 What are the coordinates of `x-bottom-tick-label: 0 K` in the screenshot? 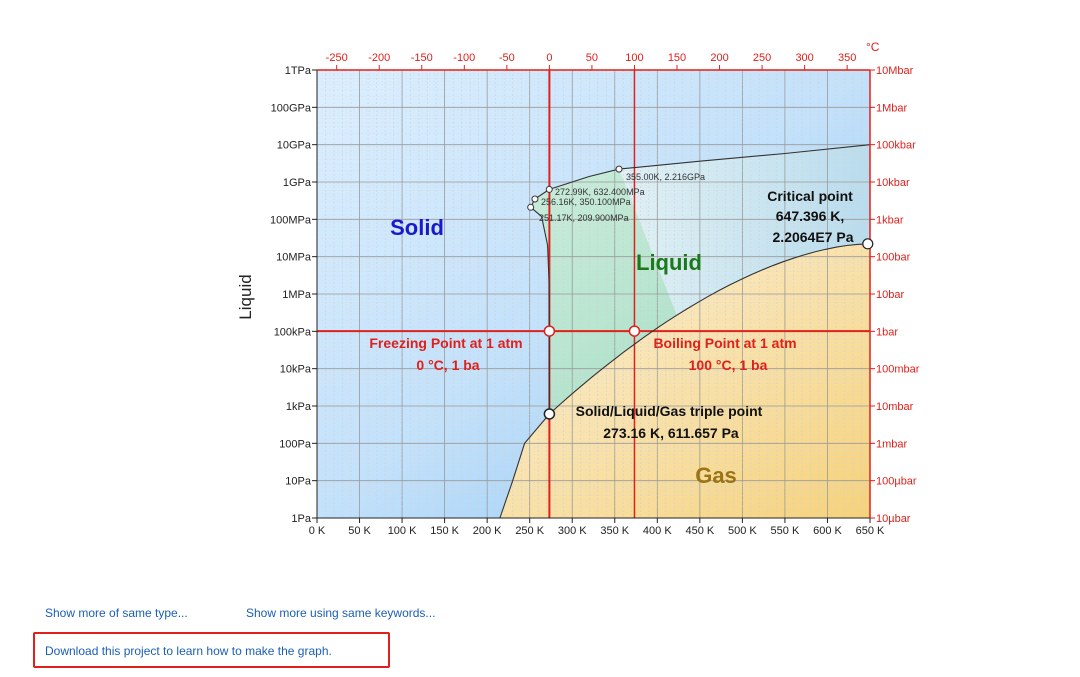 It's located at (317, 531).